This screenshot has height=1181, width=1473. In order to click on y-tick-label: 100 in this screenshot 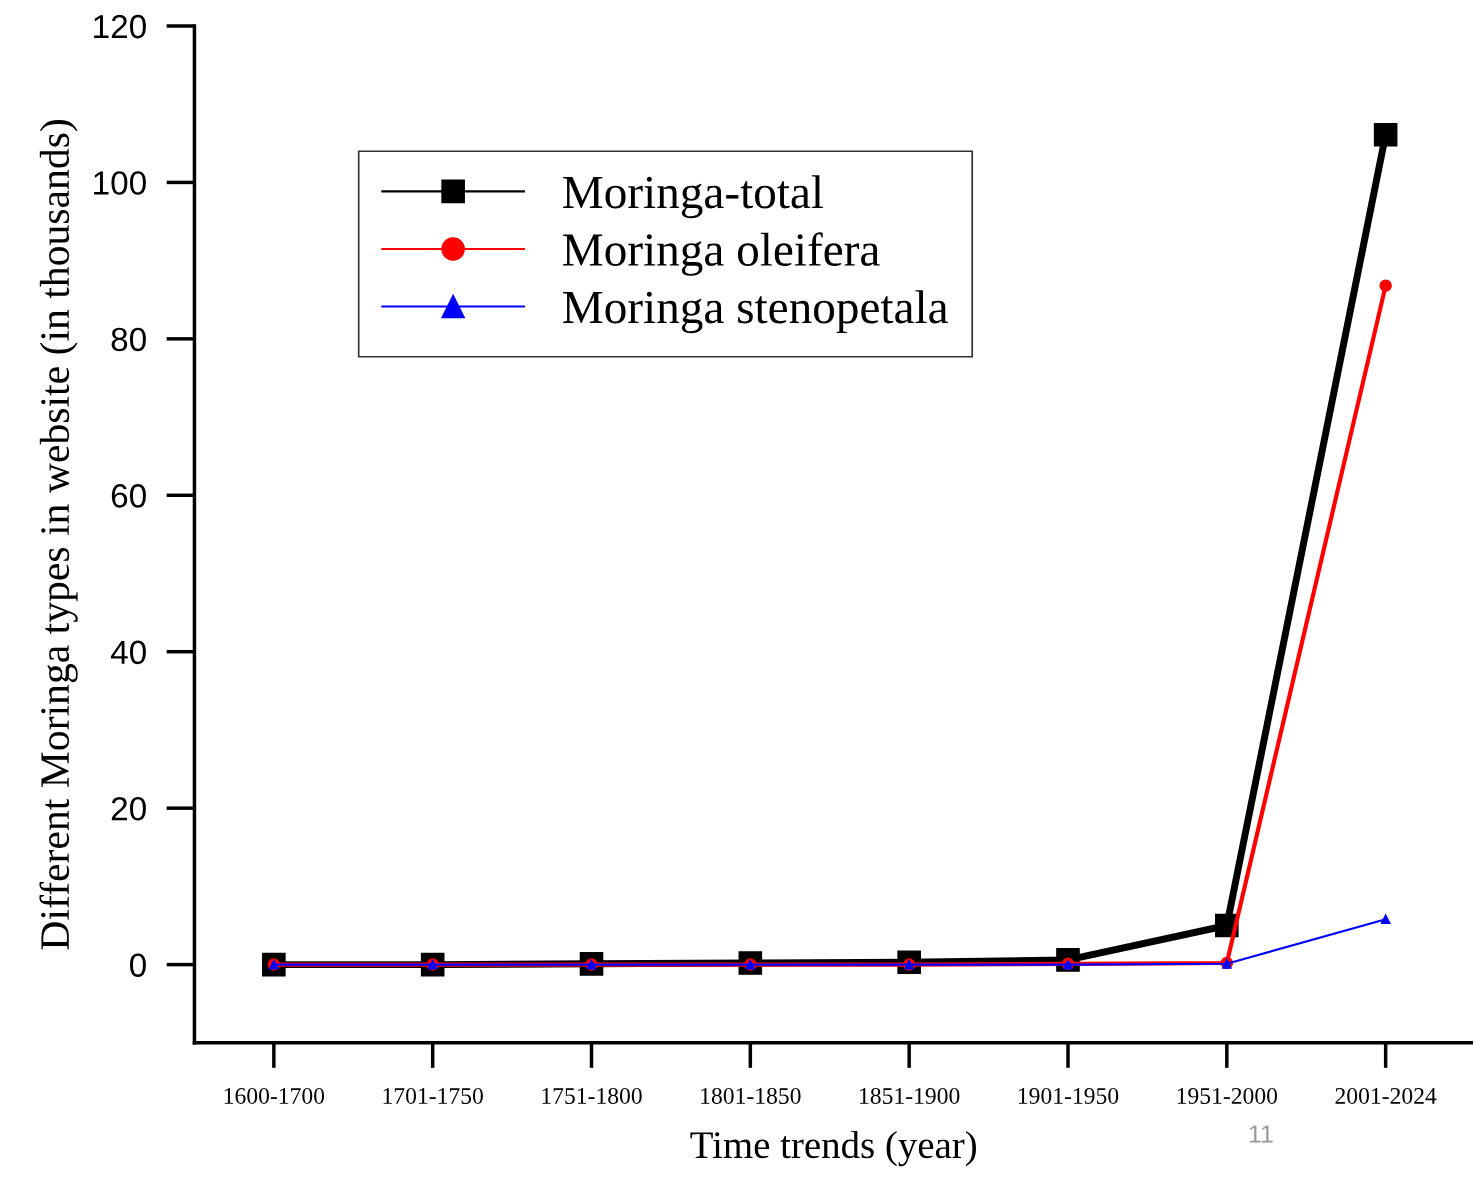, I will do `click(120, 183)`.